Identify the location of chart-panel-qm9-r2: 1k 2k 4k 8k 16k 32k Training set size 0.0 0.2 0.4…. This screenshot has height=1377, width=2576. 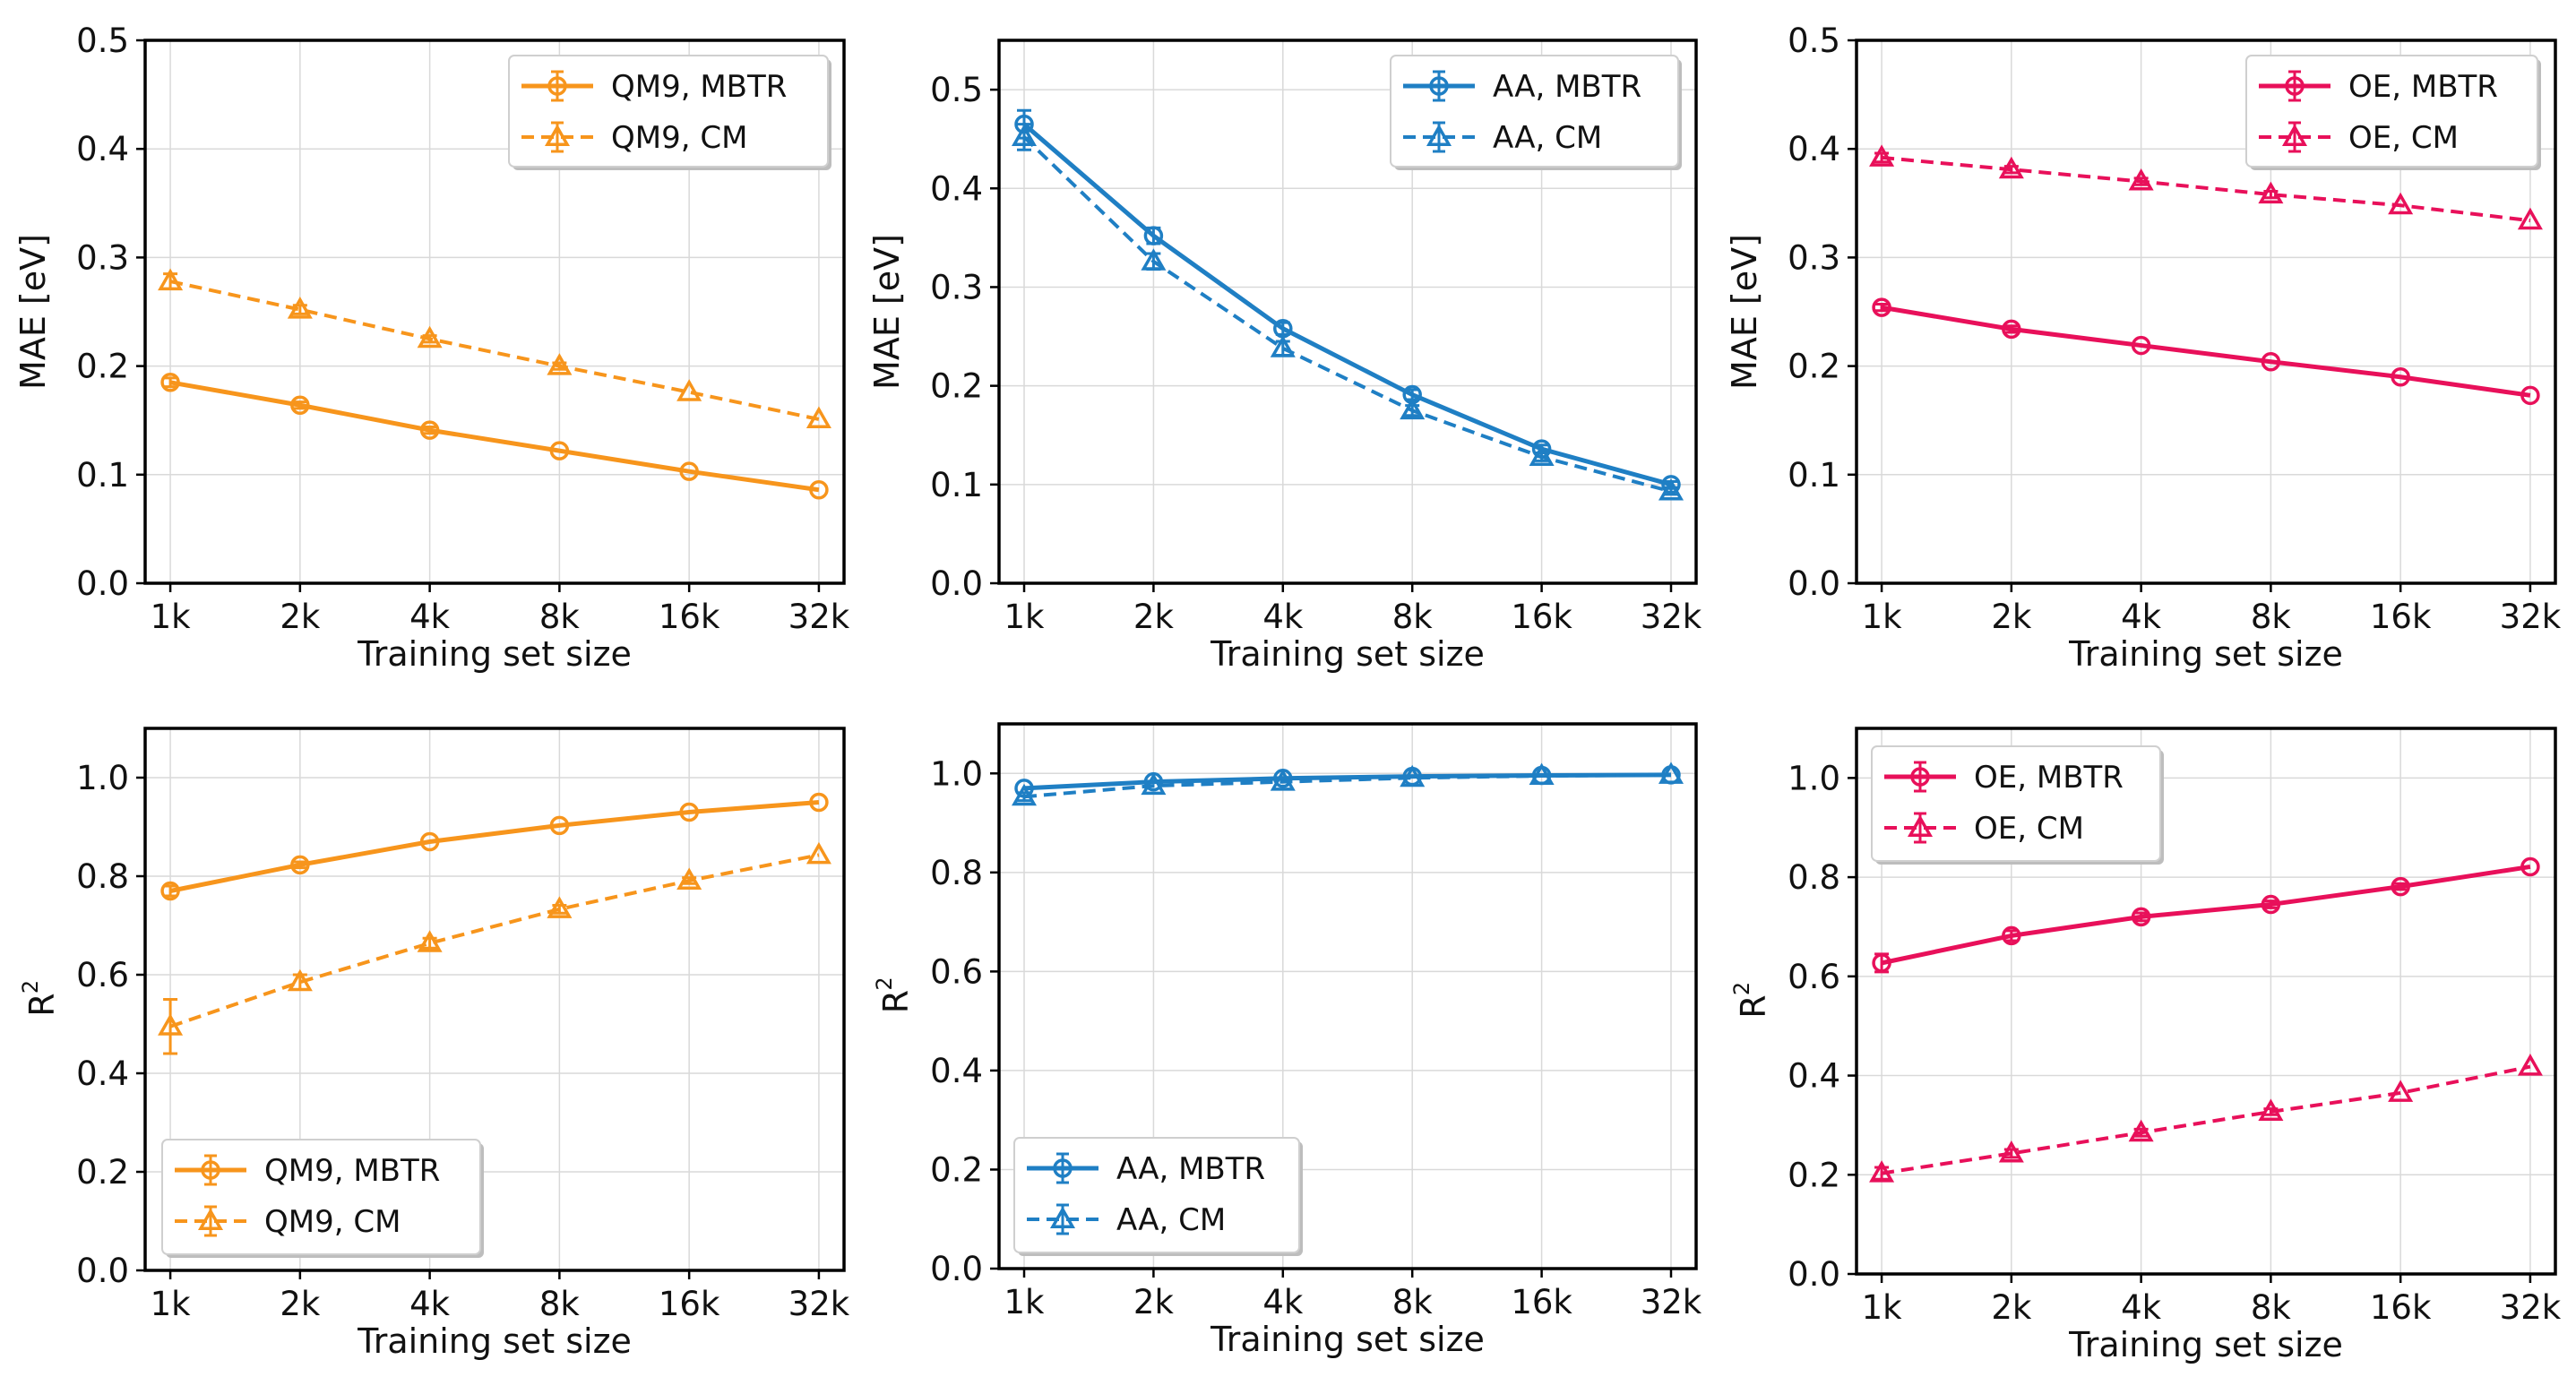
(434, 1044).